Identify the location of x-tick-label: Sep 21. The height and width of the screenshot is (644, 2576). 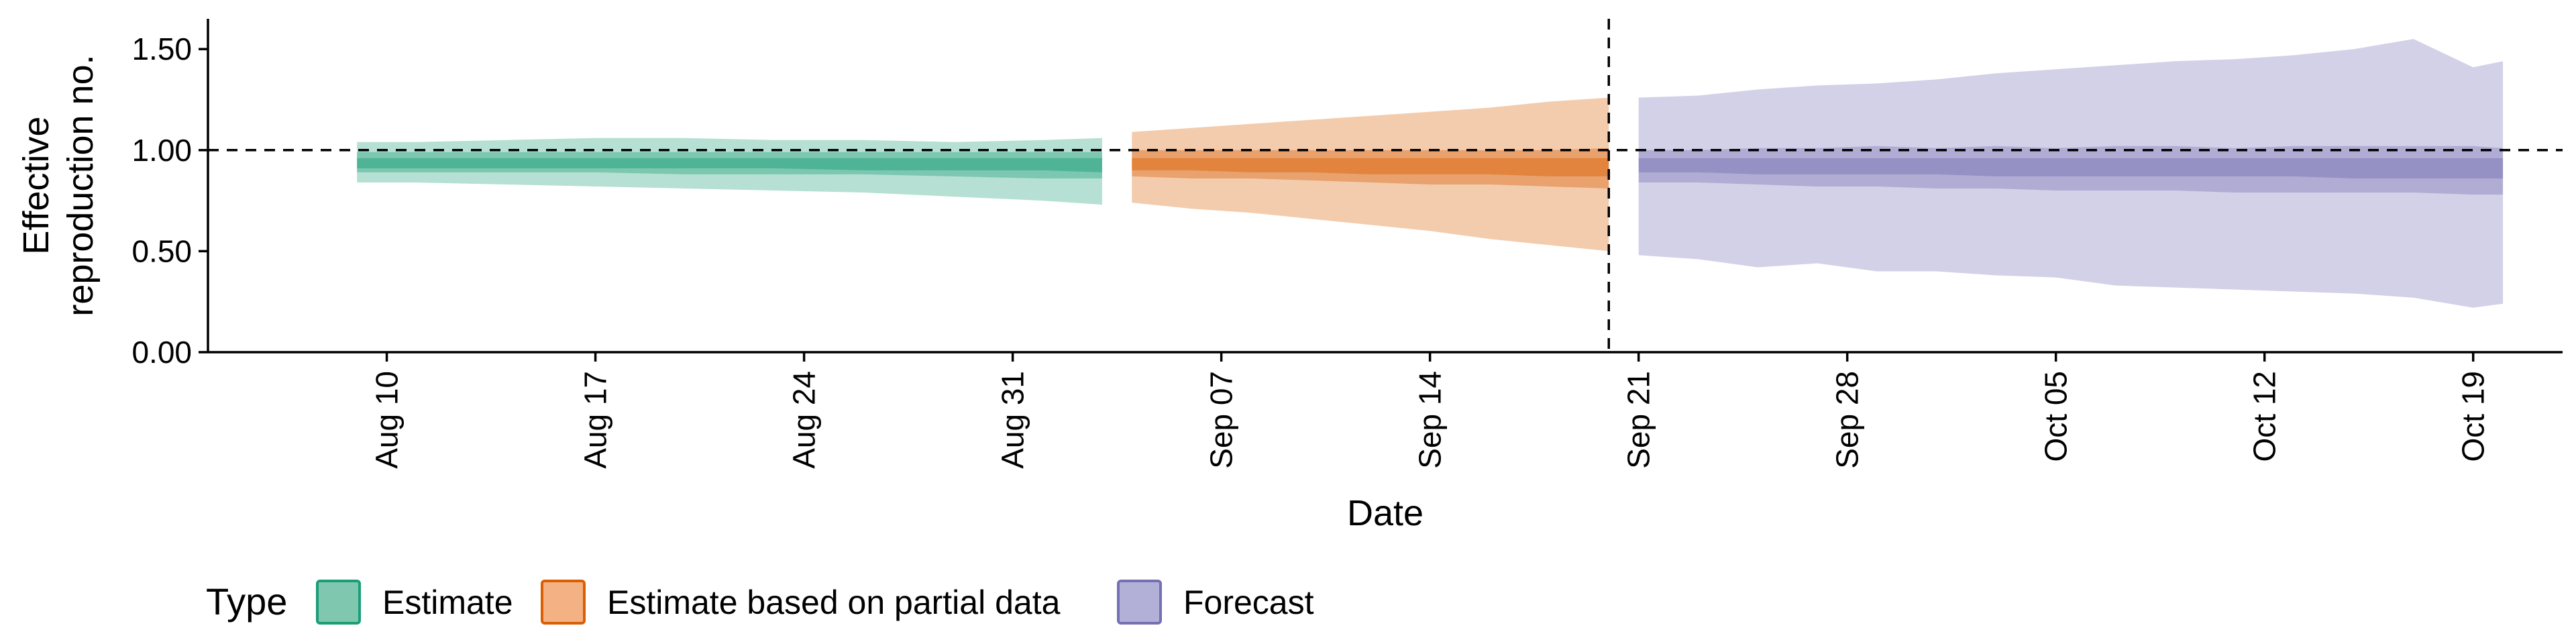
(1638, 420).